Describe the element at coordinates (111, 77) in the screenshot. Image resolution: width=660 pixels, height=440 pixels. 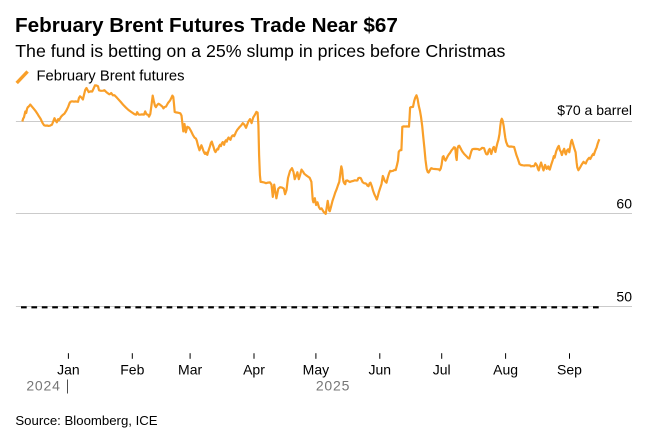
I see `svg-text: February Brent futures` at that location.